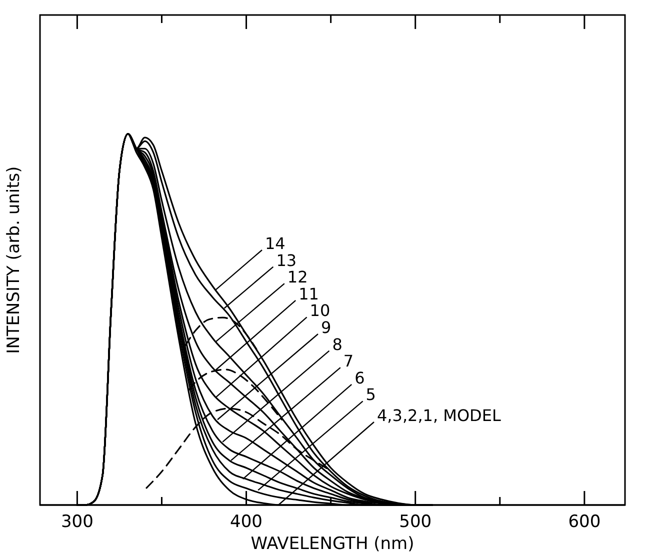 This screenshot has height=557, width=646. I want to click on annotation: 13, so click(286, 260).